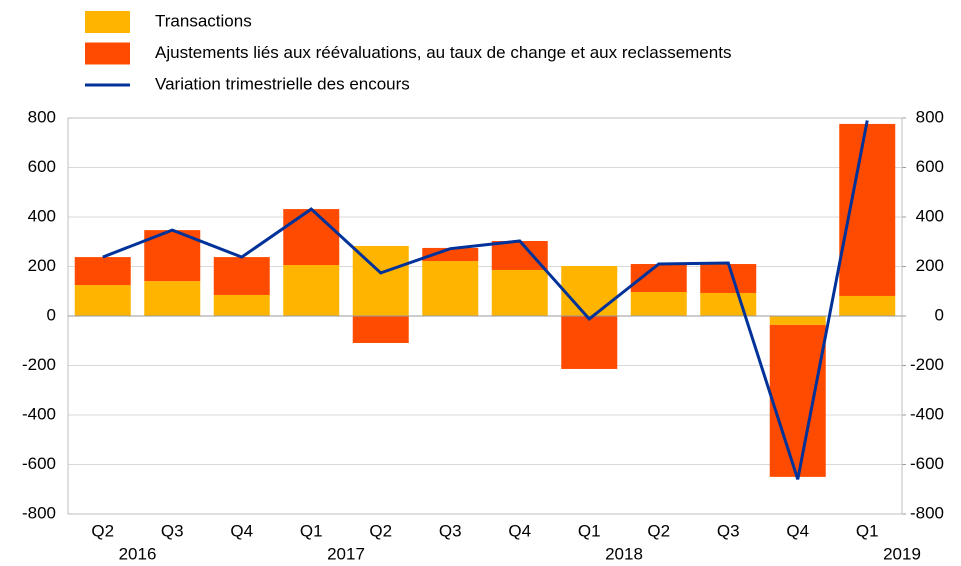 This screenshot has height=566, width=961. I want to click on y2-tick-label: 0, so click(939, 314).